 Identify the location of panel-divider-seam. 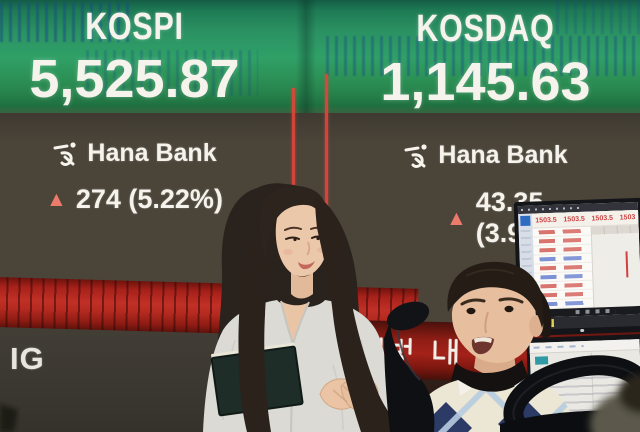
(306, 57).